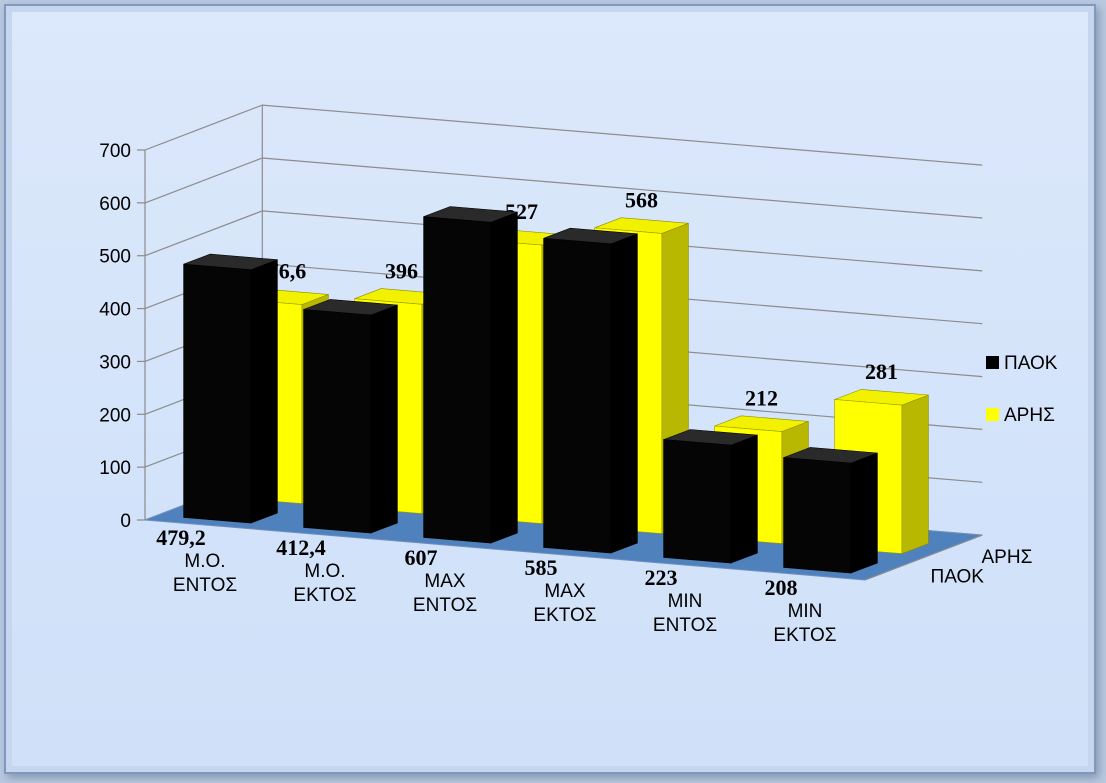 This screenshot has height=783, width=1106. Describe the element at coordinates (115, 257) in the screenshot. I see `y-tick-label: 500` at that location.